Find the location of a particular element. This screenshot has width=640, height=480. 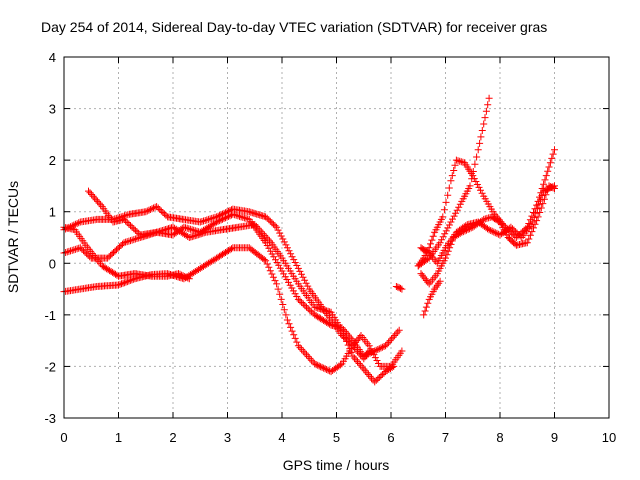

series-track-a is located at coordinates (233, 310).